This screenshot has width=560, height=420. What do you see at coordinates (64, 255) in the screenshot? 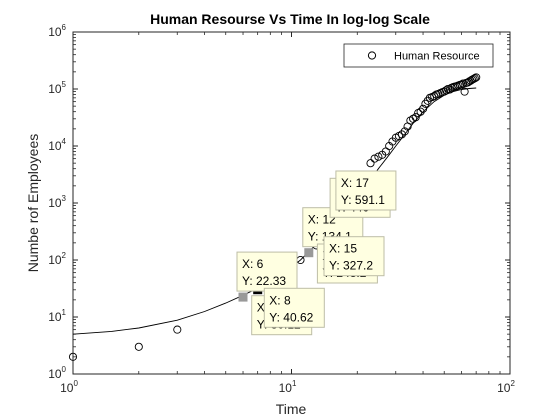
I see `y-tick-exponent: 2` at bounding box center [64, 255].